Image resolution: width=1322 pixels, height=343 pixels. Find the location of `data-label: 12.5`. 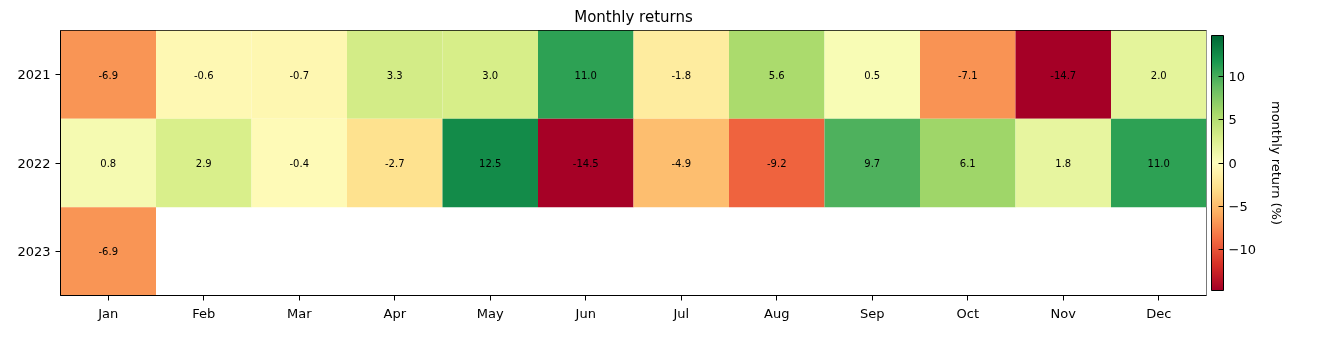

data-label: 12.5 is located at coordinates (490, 163).